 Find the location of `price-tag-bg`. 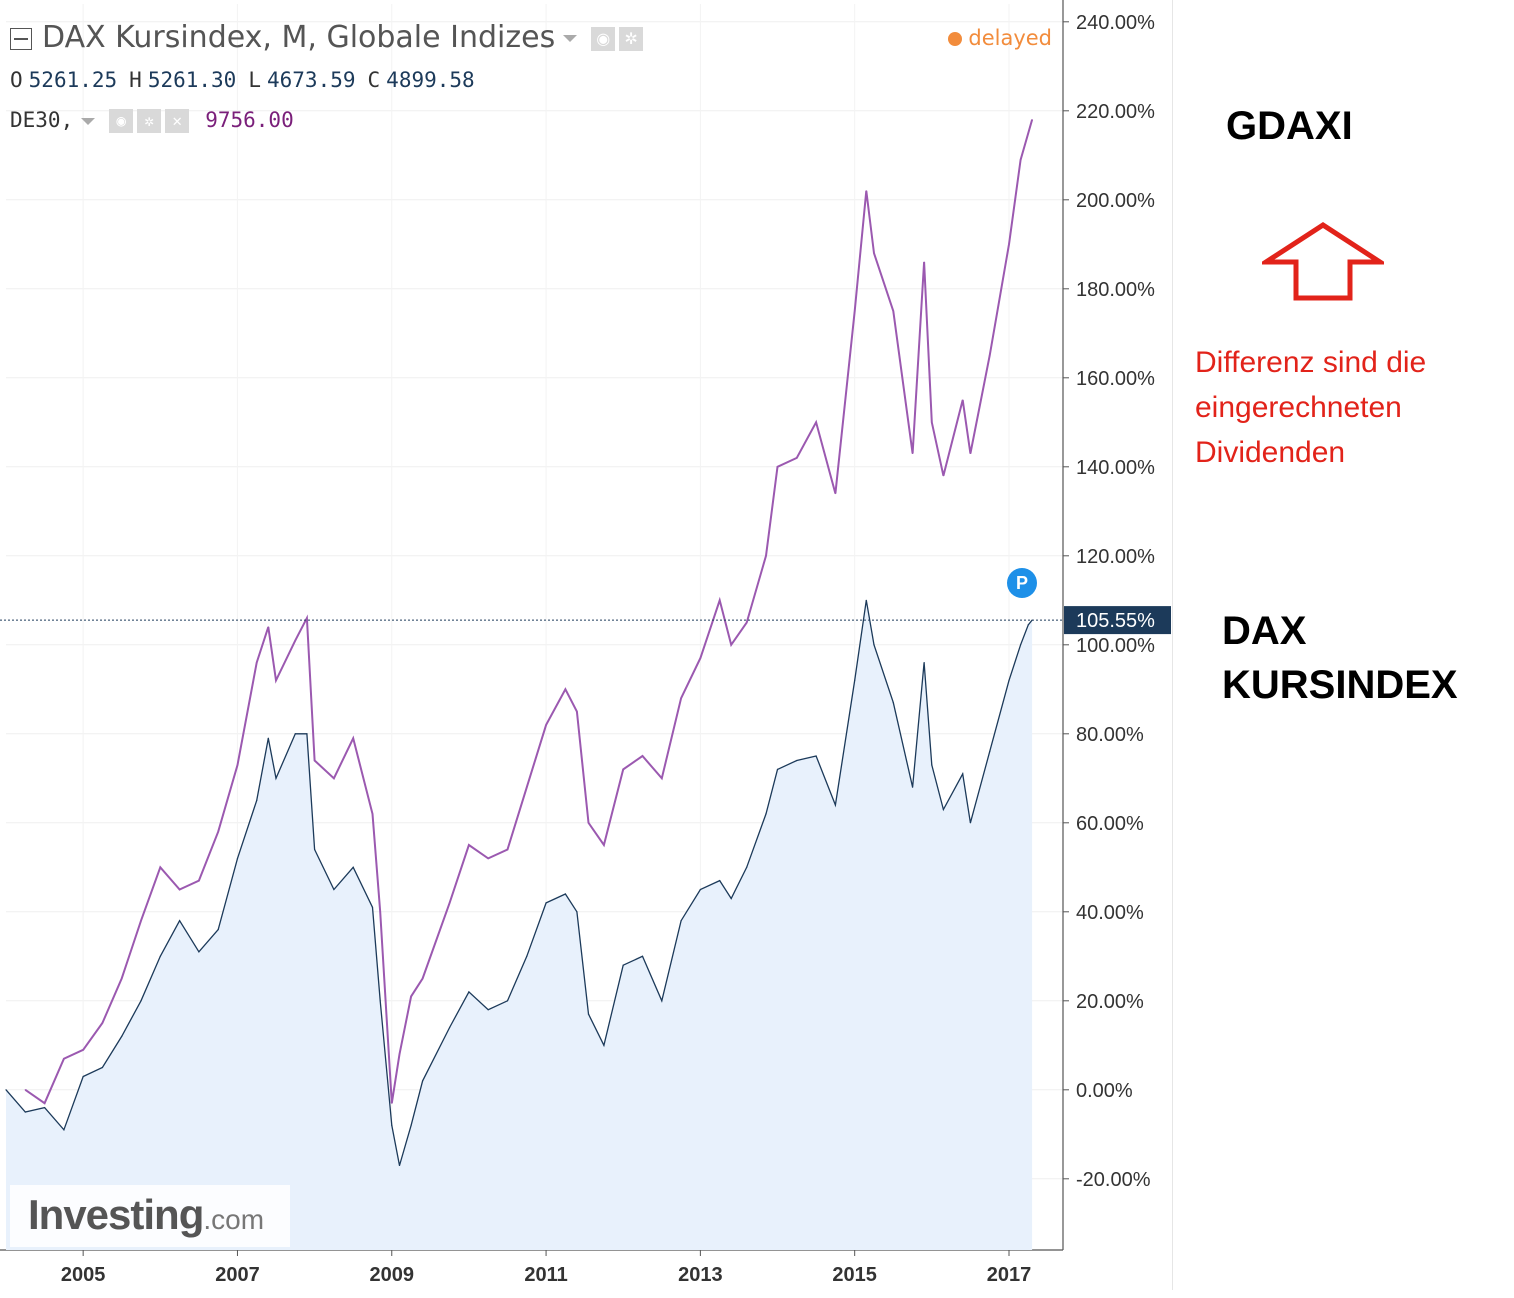

price-tag-bg is located at coordinates (1117, 620).